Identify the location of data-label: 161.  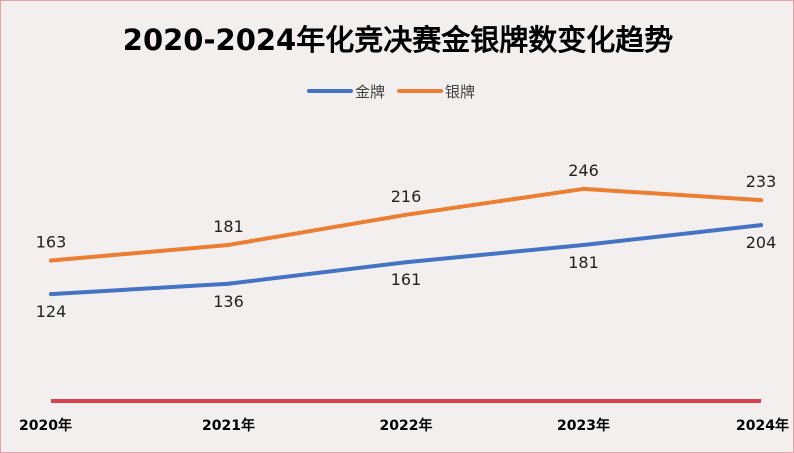
(406, 279).